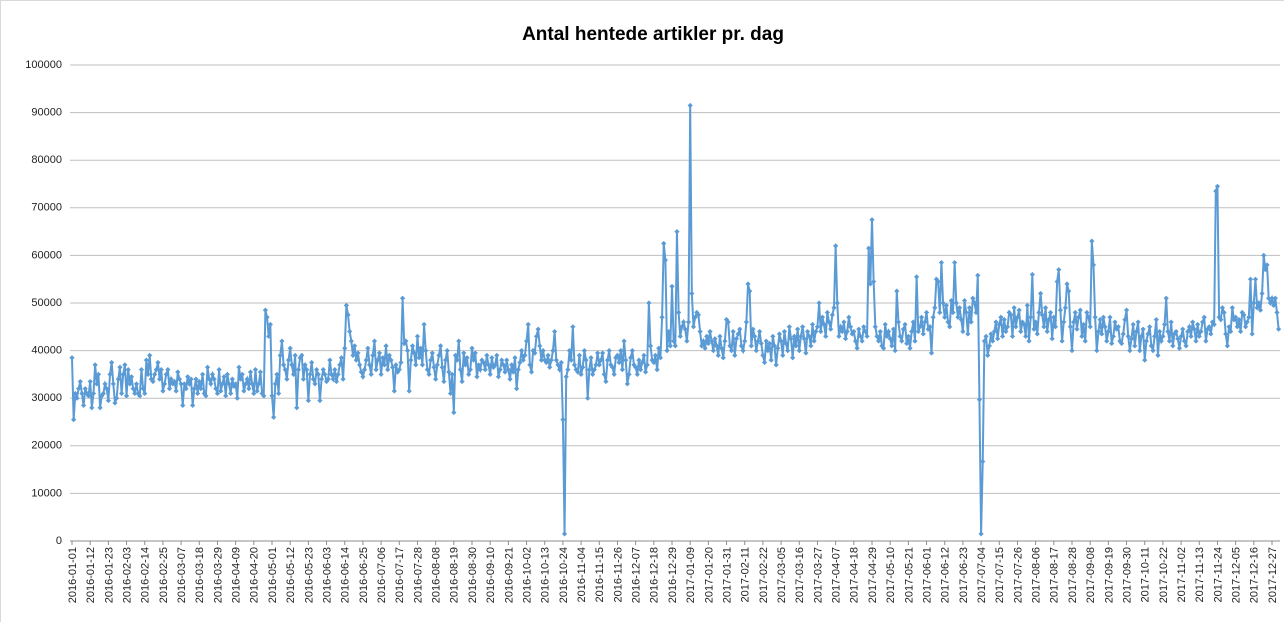 This screenshot has width=1284, height=622. What do you see at coordinates (291, 575) in the screenshot?
I see `x-tick-label: 2016-05-12` at bounding box center [291, 575].